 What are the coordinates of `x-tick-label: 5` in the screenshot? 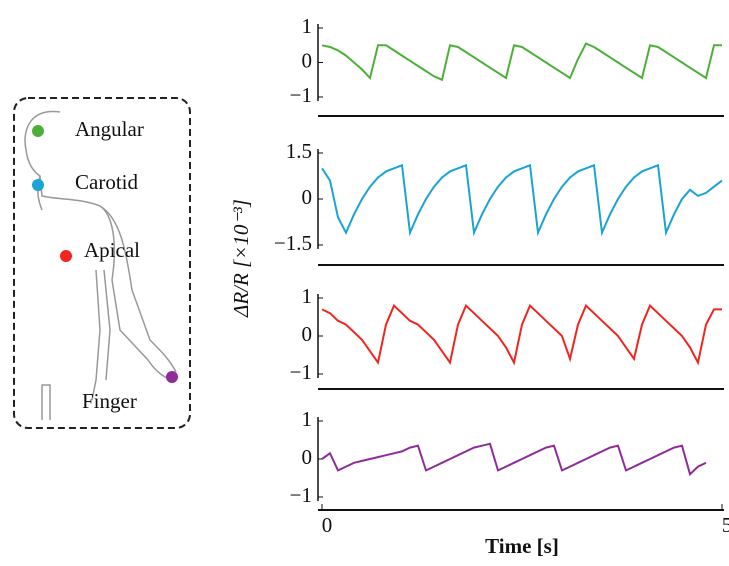 It's located at (725, 525).